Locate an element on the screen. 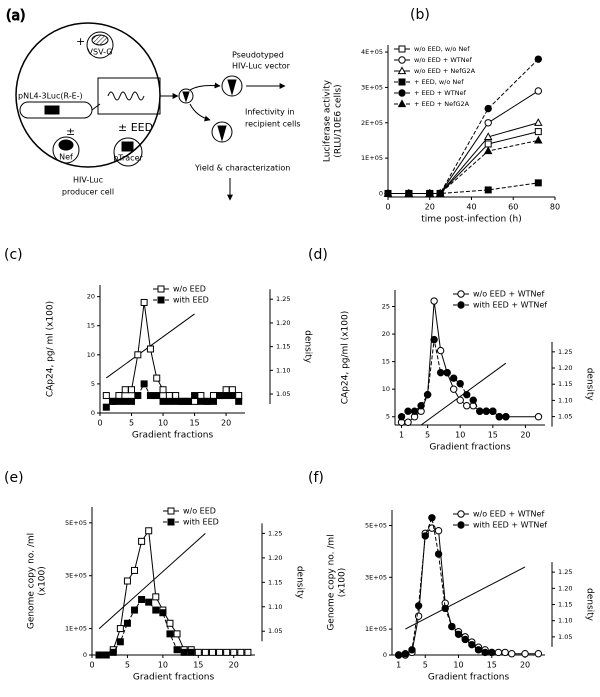 This screenshot has height=697, width=600. y-tick-label: 4E+05 is located at coordinates (372, 52).